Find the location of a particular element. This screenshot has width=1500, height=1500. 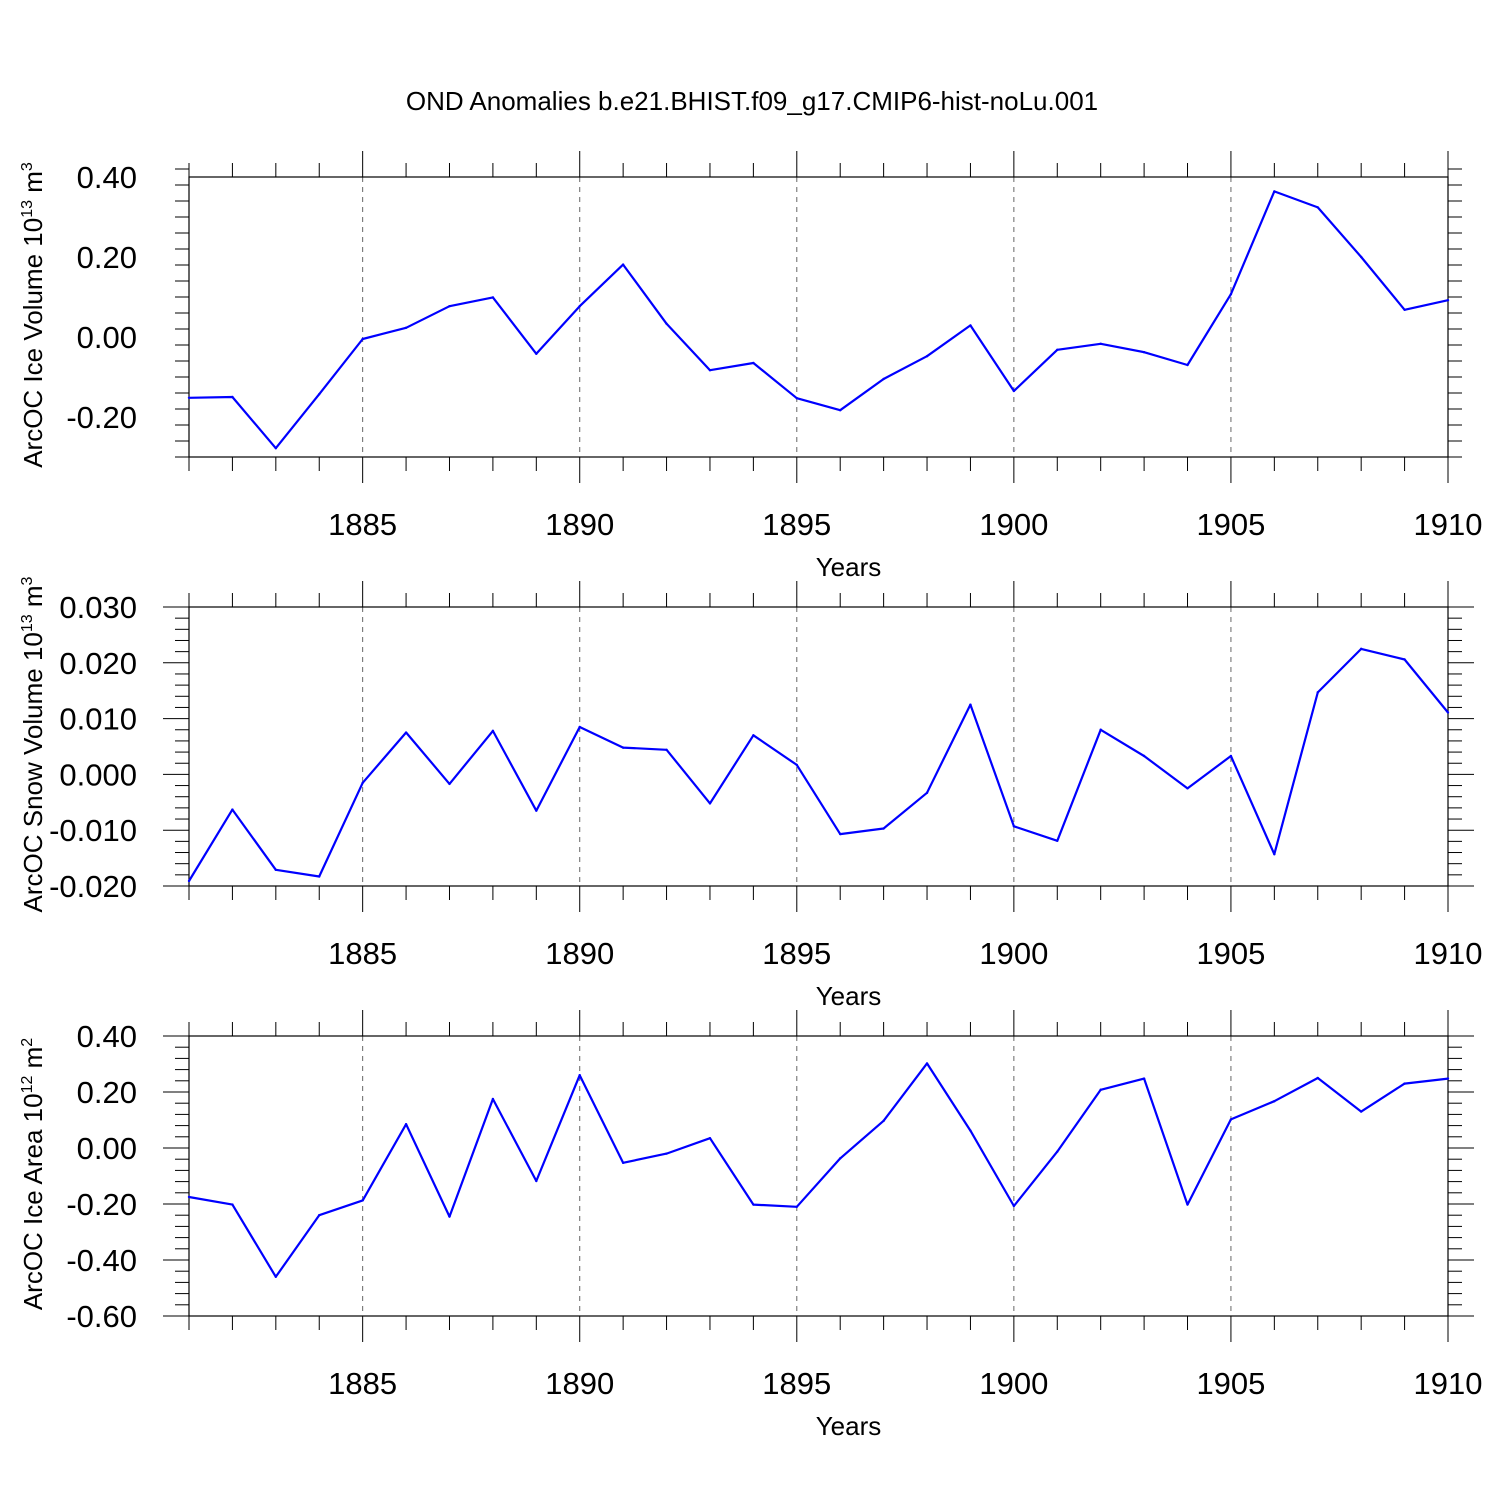

y-tick-label: 0.010 is located at coordinates (98, 719).